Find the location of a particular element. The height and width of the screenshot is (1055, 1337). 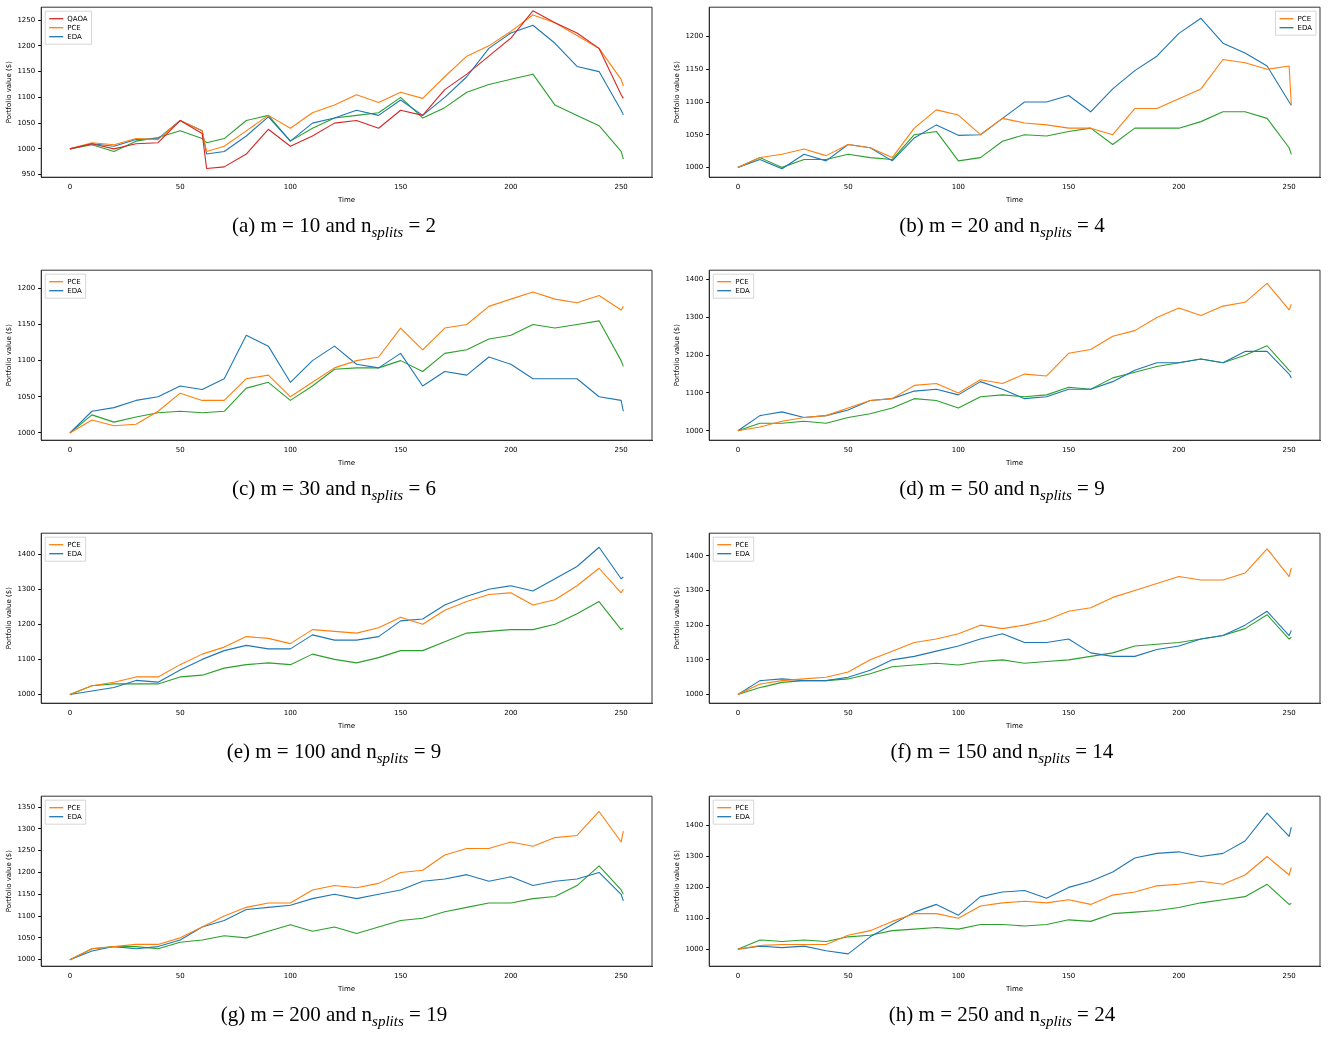

text: (b) m = 20 and n$_{splits}$ = 4 is located at coordinates (1002, 227).